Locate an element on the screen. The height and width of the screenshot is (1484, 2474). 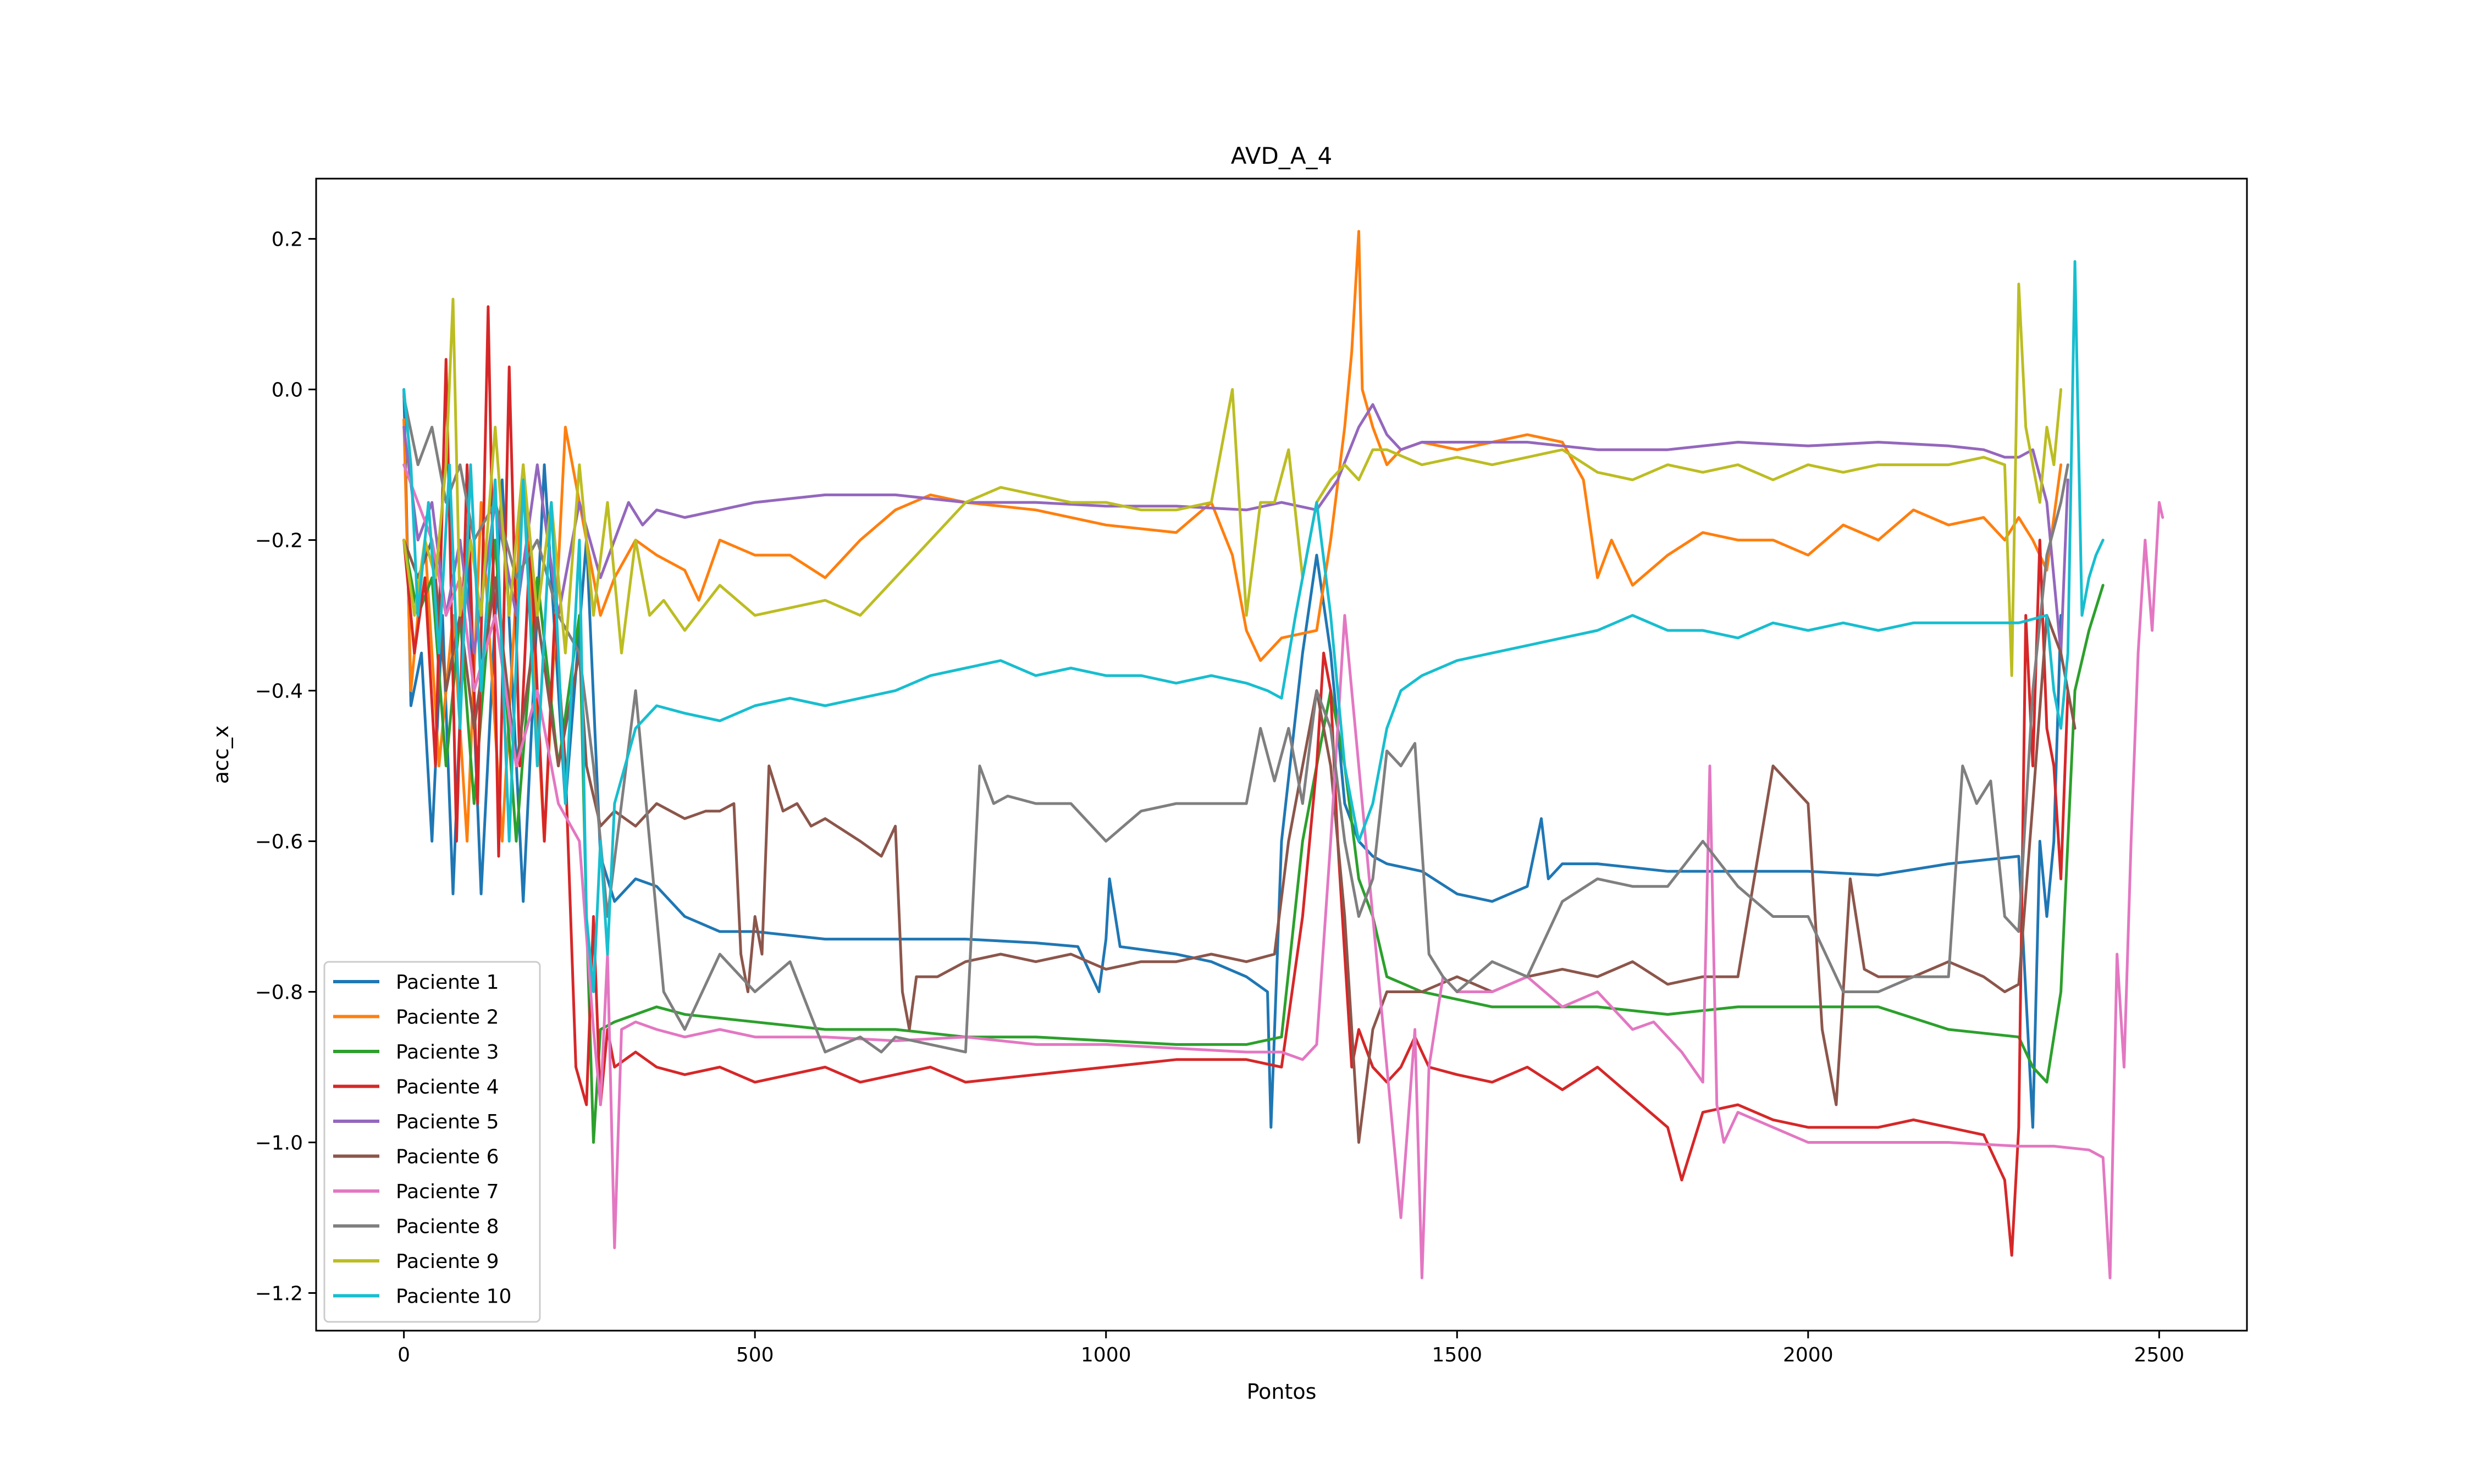
x-tick-label: 500 is located at coordinates (755, 1355).